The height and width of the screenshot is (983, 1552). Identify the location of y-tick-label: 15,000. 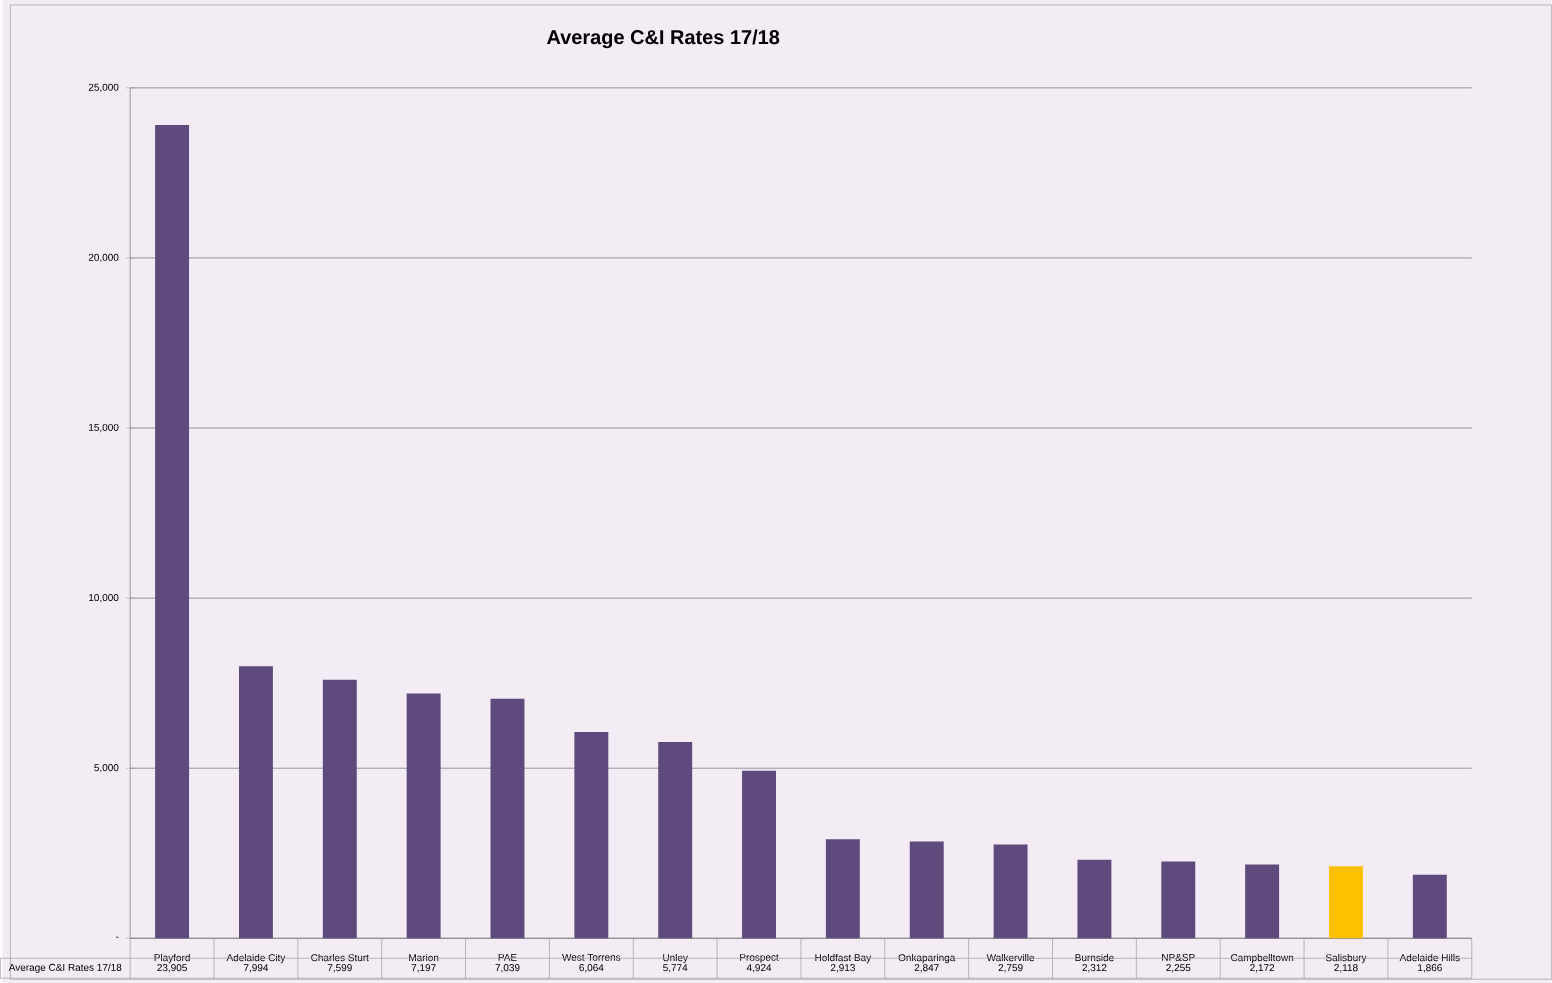
(104, 428).